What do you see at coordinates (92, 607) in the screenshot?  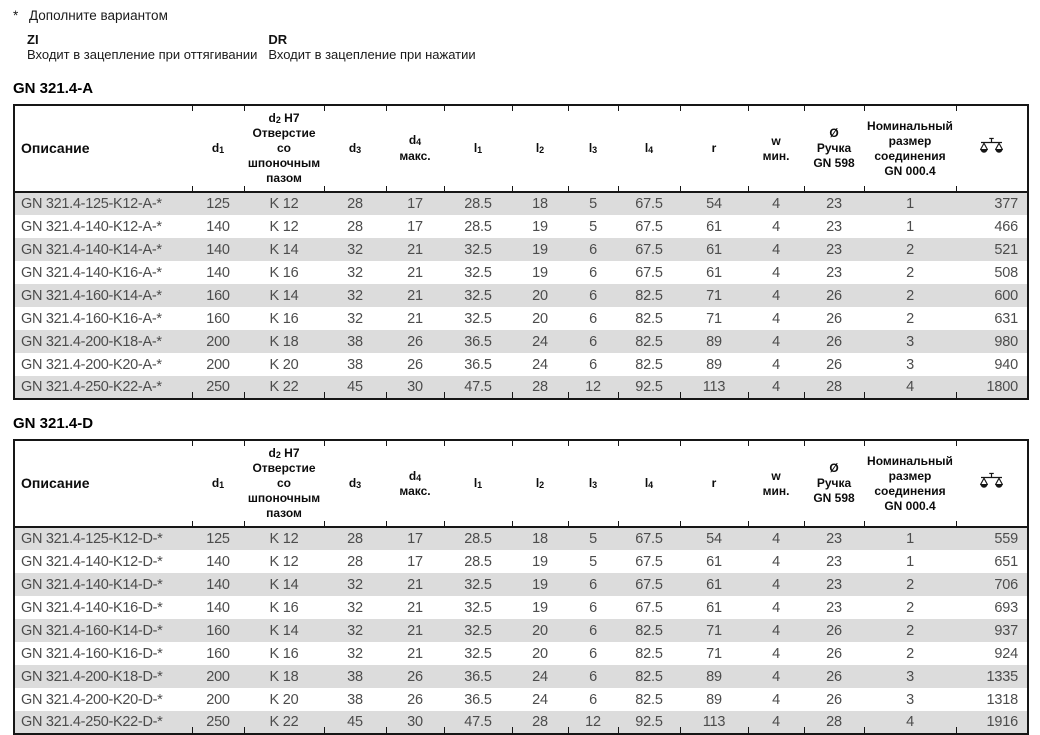 I see `cell-description: GN 321.4-140-K16-D-*` at bounding box center [92, 607].